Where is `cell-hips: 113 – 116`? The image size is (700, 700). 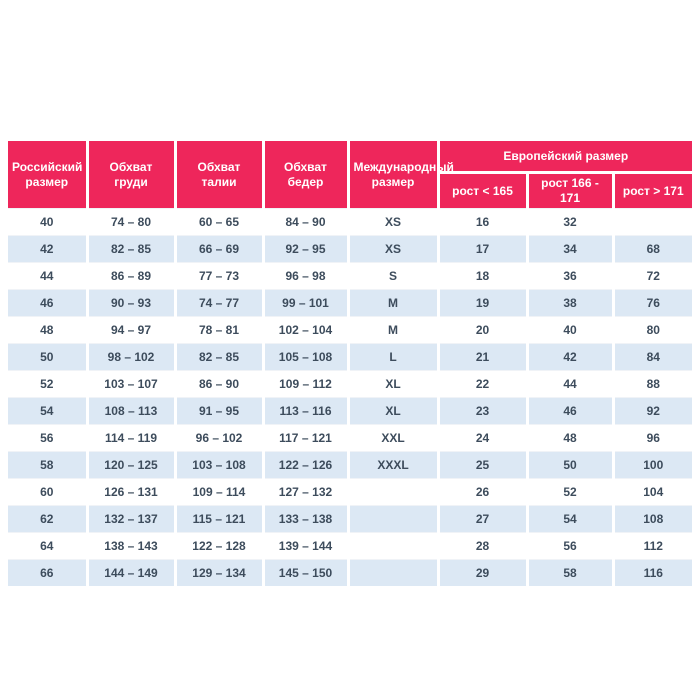
cell-hips: 113 – 116 is located at coordinates (304, 411).